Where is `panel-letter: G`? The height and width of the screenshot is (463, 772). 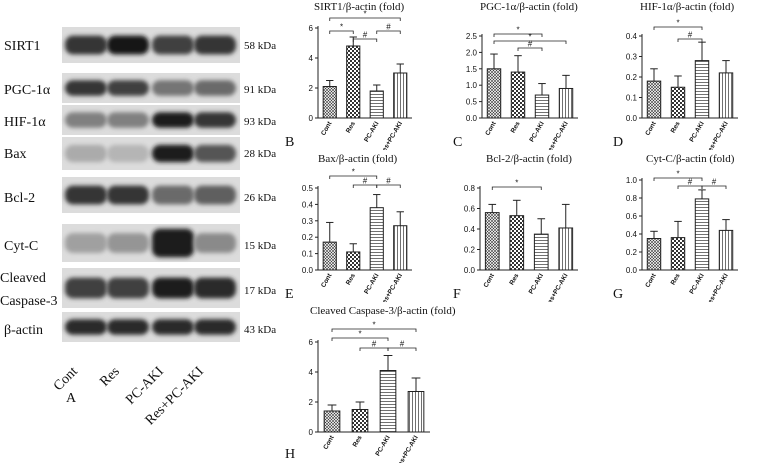 panel-letter: G is located at coordinates (618, 294).